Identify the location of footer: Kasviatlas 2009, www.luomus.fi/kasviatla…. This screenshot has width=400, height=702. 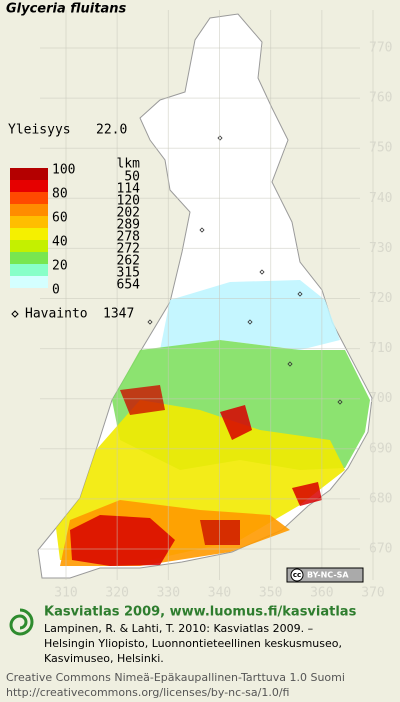
(181, 652).